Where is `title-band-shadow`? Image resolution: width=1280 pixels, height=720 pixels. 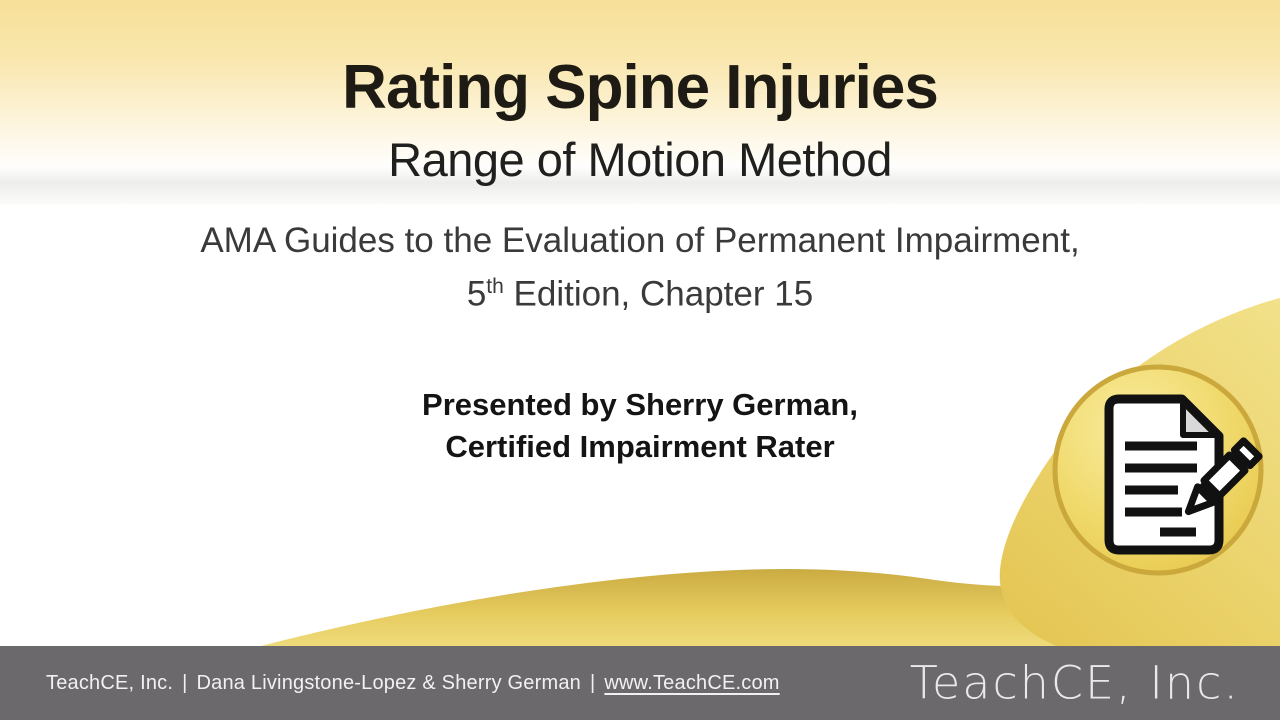
title-band-shadow is located at coordinates (640, 185).